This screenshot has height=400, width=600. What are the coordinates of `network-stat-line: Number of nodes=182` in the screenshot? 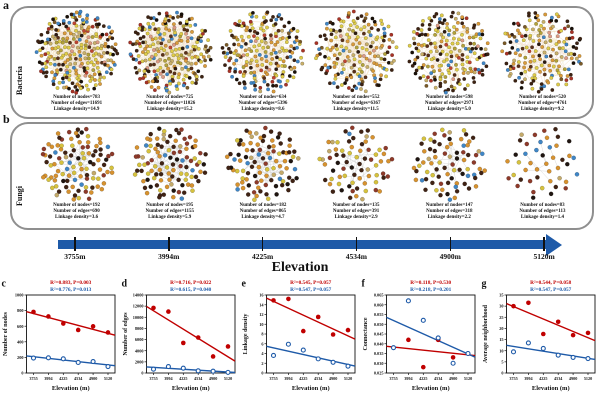 It's located at (263, 205).